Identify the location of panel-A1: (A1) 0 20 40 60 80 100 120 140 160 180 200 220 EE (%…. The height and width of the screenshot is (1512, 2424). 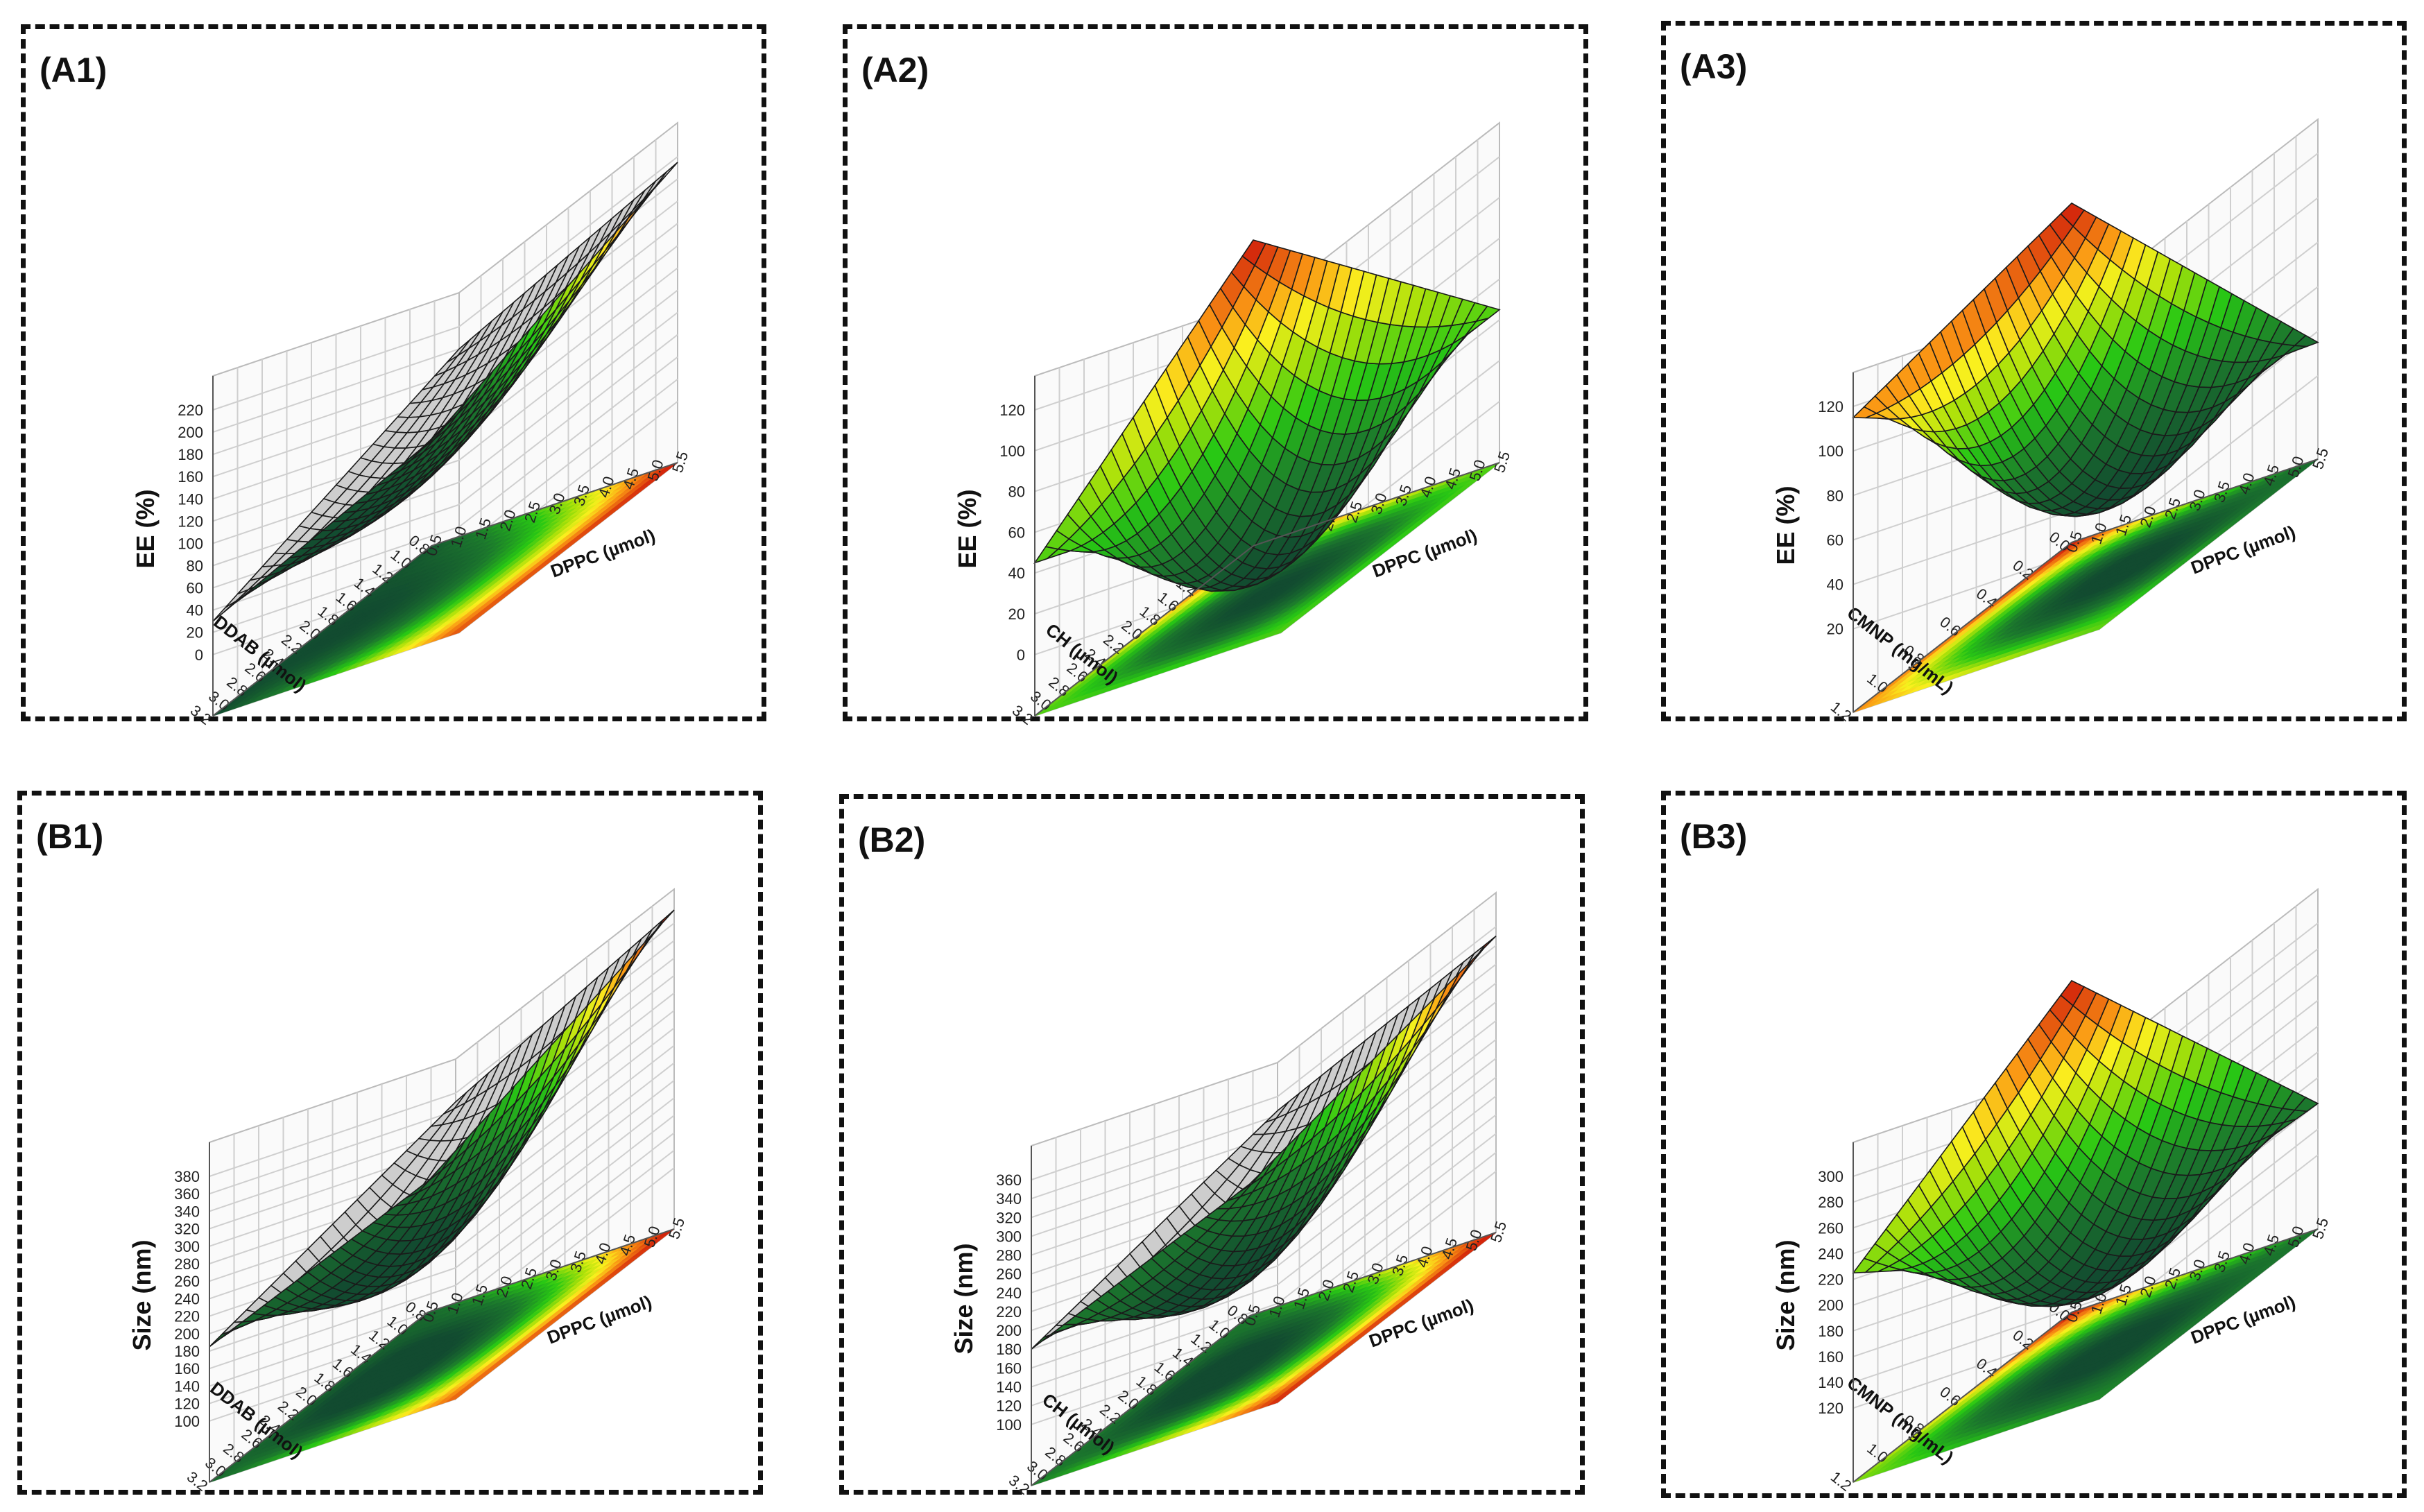
(394, 376).